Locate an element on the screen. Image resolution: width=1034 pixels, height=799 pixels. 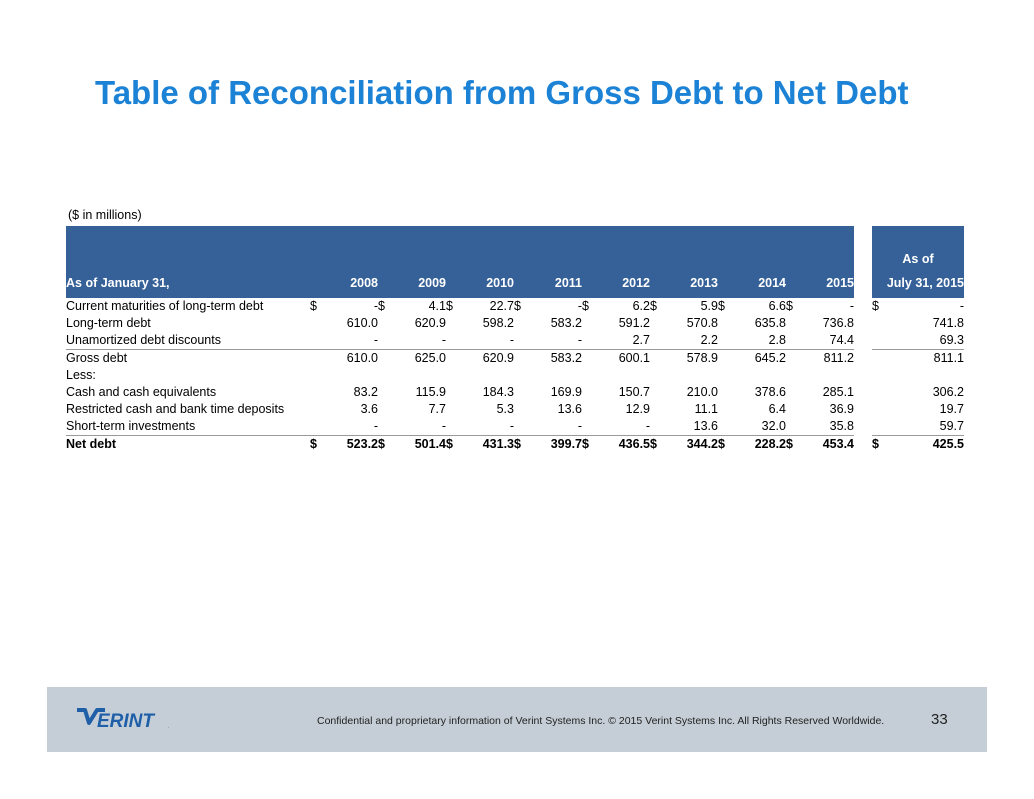
header-year: 2008 is located at coordinates (355, 283).